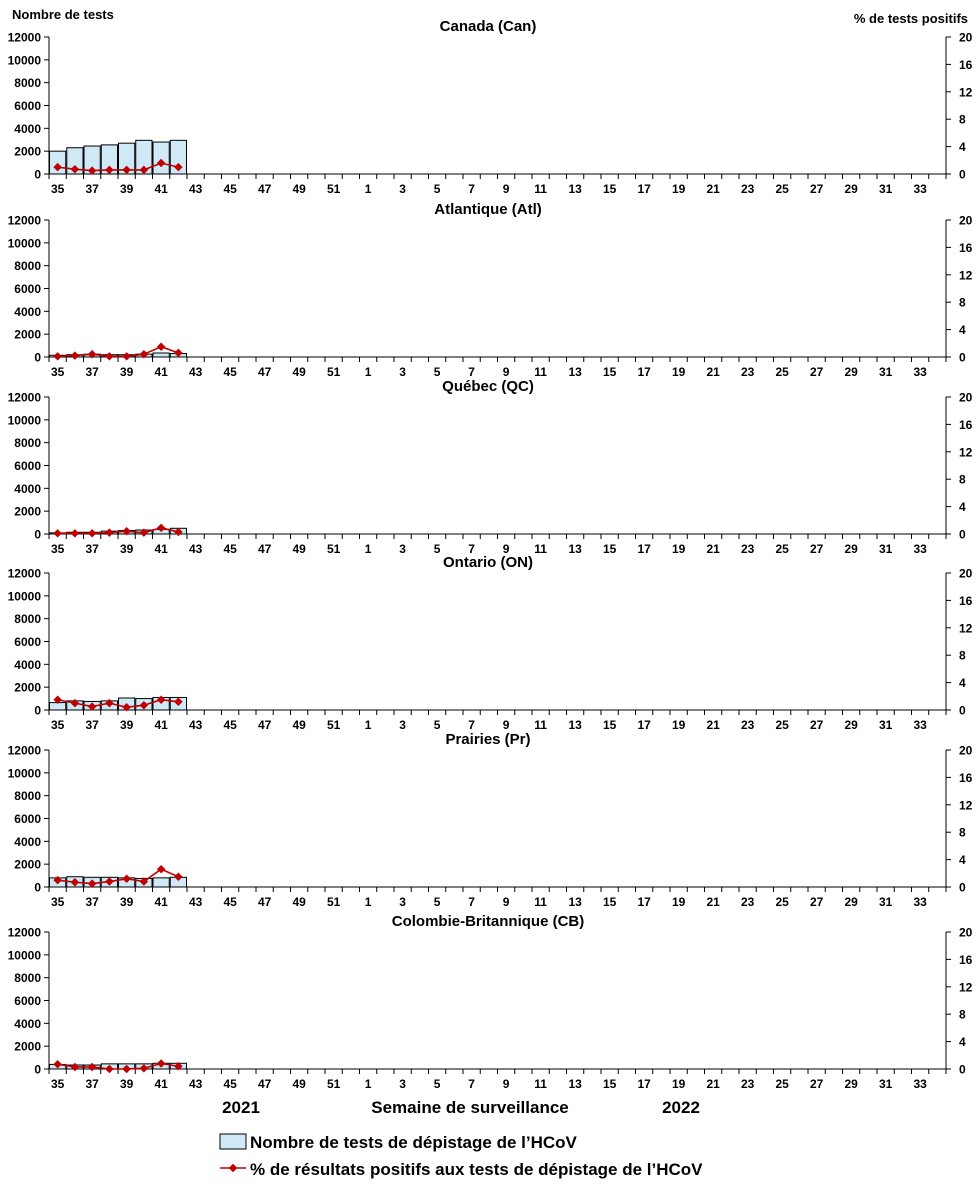 Image resolution: width=976 pixels, height=1189 pixels. I want to click on y-tick-label-left: 2000, so click(27, 152).